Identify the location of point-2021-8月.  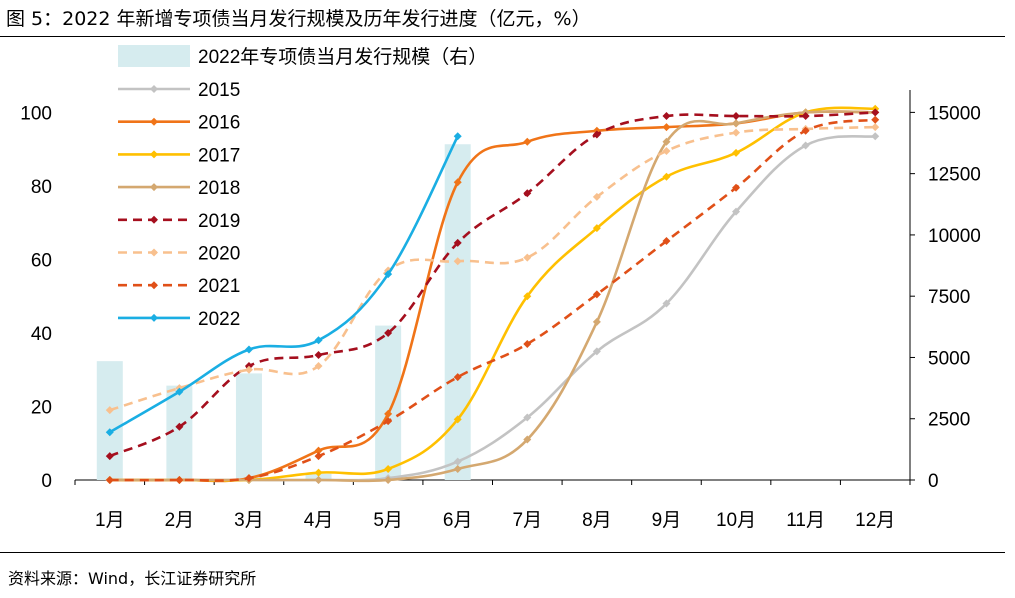
(596, 294).